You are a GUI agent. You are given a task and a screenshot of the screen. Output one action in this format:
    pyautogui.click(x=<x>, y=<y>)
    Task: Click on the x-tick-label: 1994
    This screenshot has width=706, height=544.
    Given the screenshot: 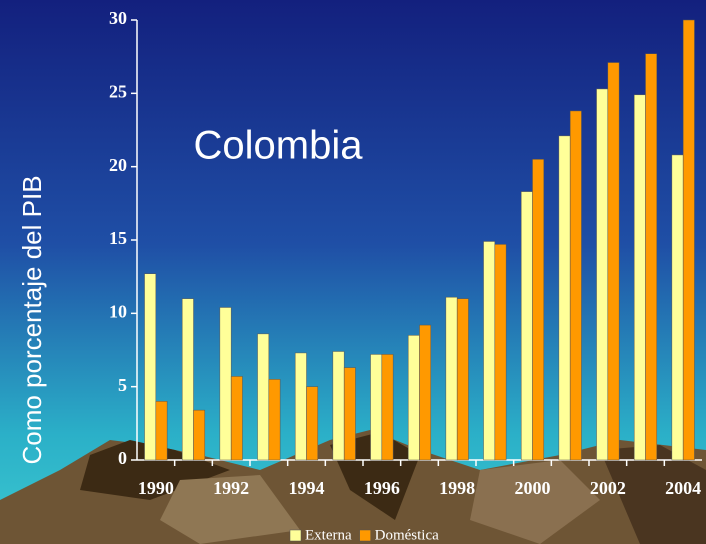 What is the action you would take?
    pyautogui.click(x=307, y=488)
    